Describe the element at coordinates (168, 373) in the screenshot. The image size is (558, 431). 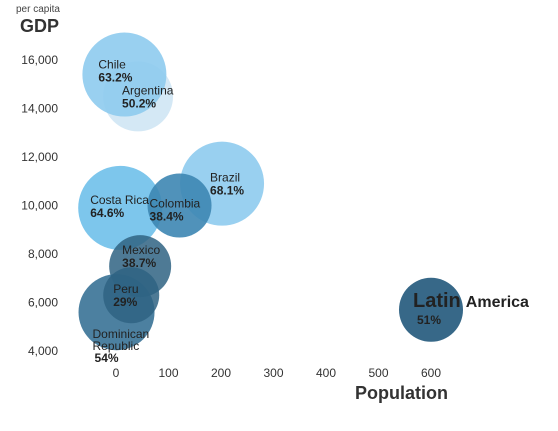
I see `x-tick-label: 100` at that location.